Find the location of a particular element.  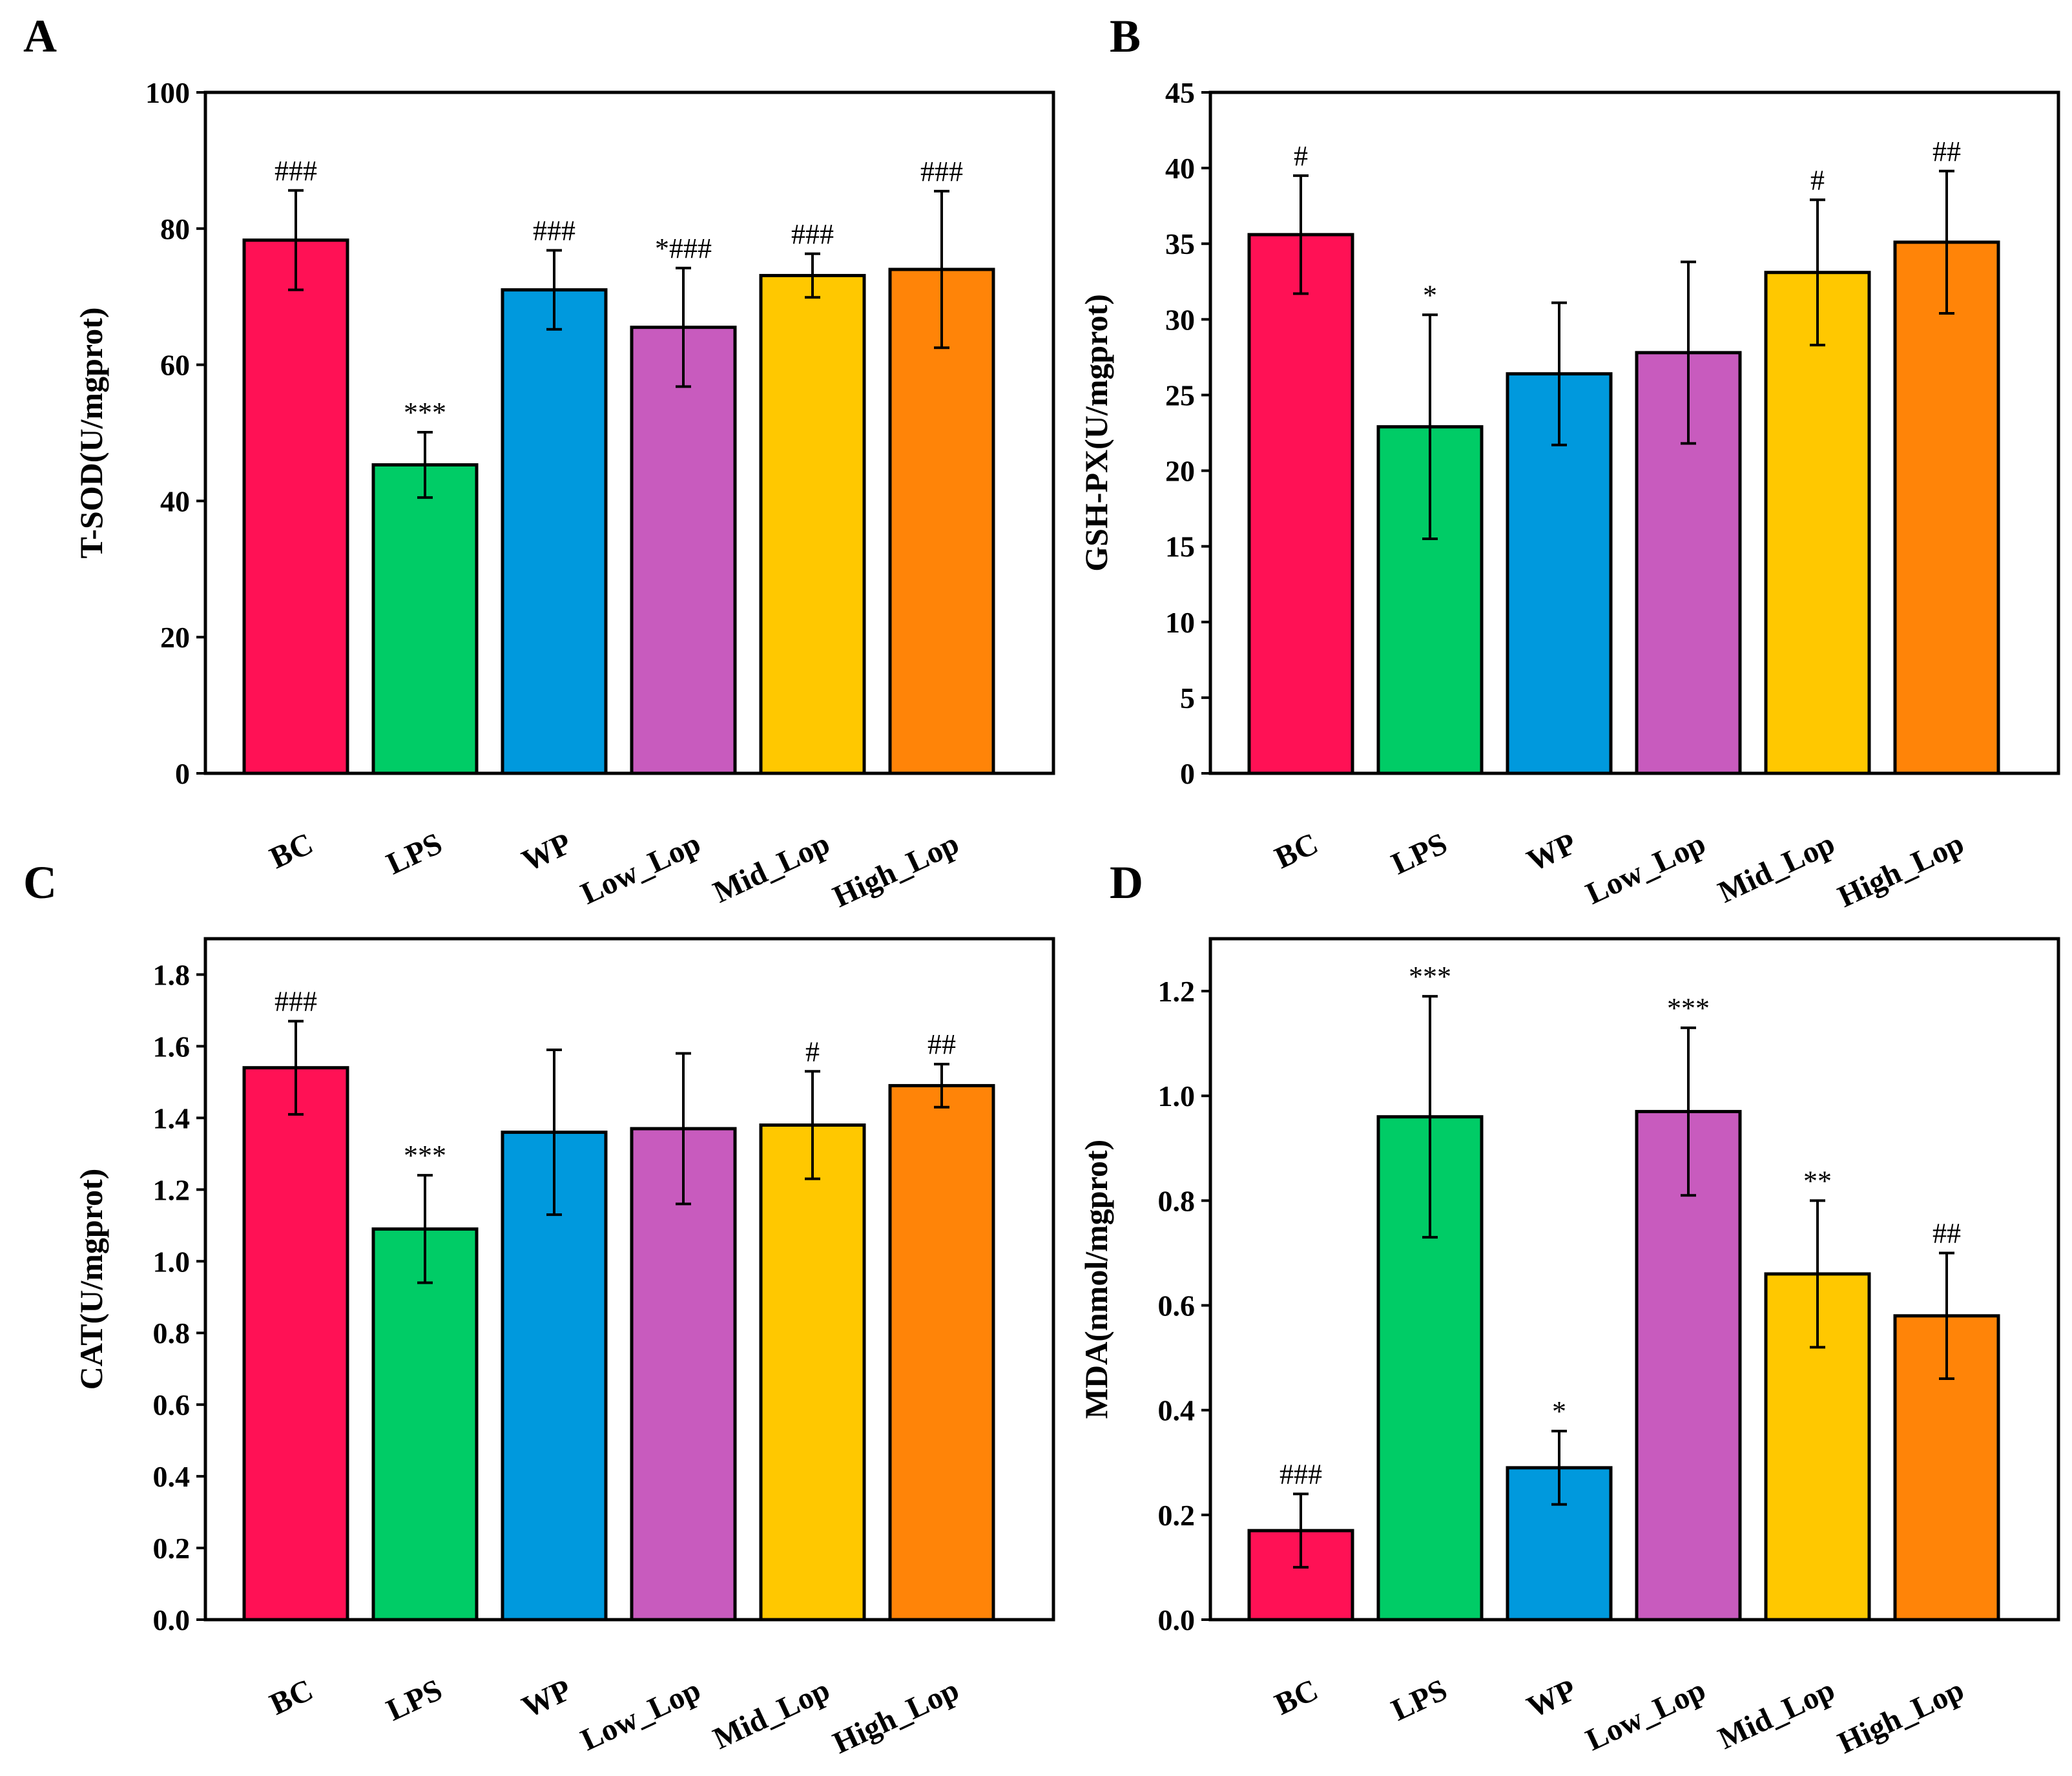

significance-label: *### is located at coordinates (683, 248).